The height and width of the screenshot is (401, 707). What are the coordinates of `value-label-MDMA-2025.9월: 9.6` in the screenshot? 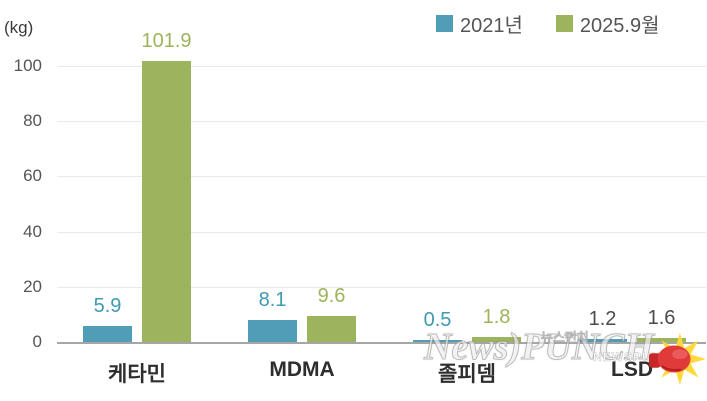 It's located at (331, 295).